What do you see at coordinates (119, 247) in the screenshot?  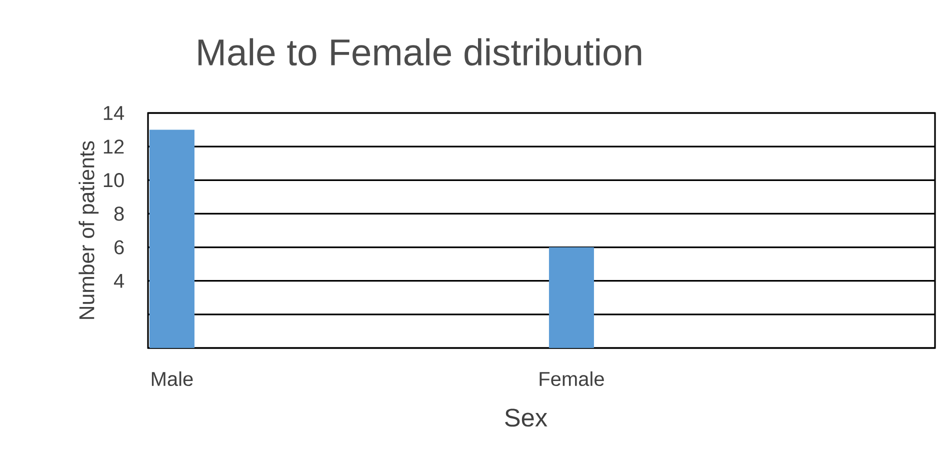 I see `y-tick-label: 6` at bounding box center [119, 247].